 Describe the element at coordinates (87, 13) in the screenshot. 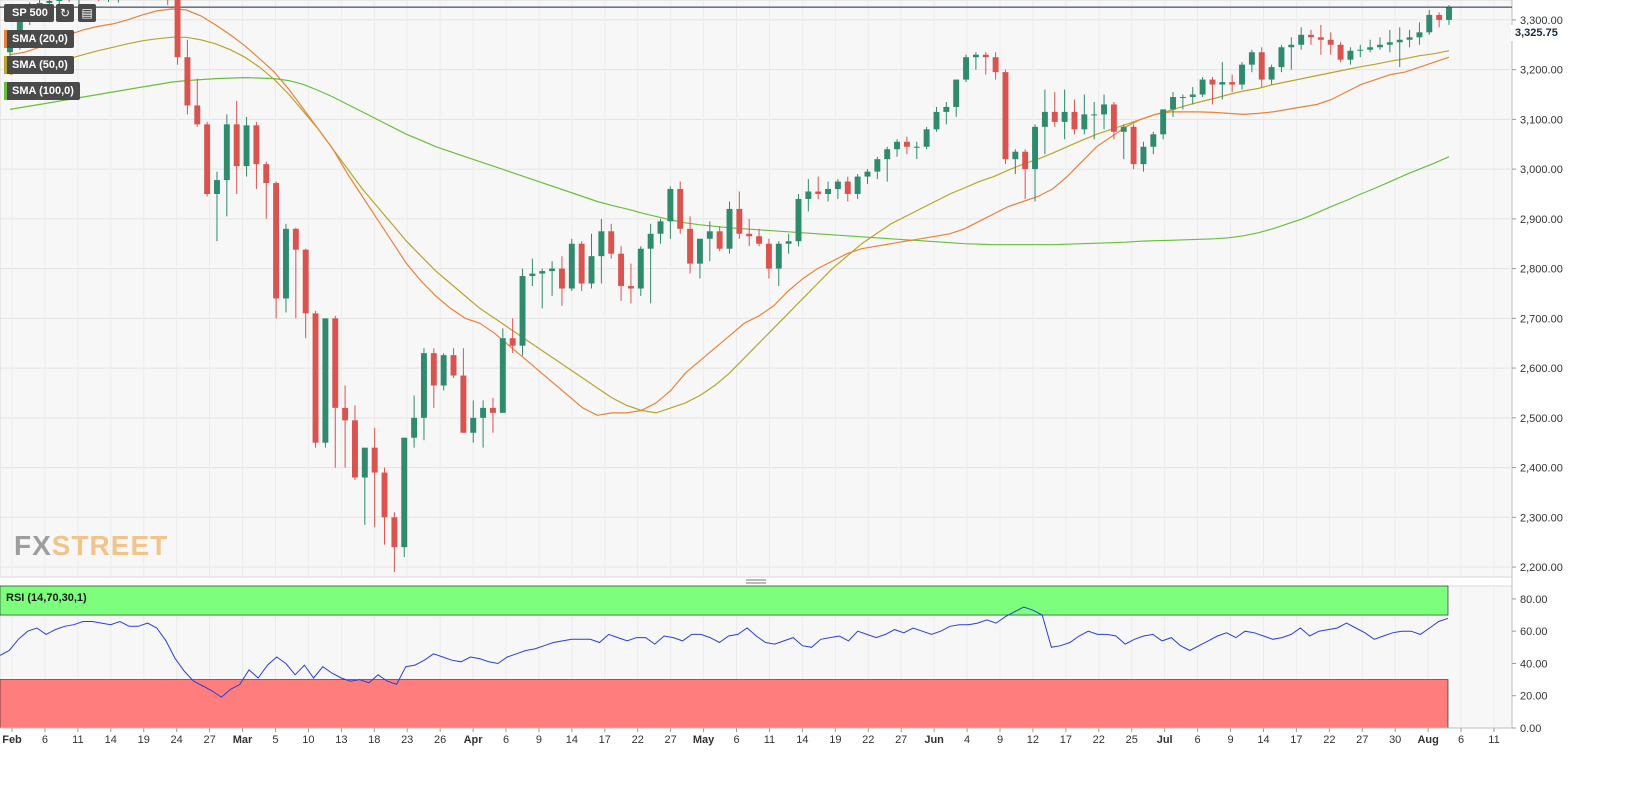

I see `bar-chart-icon: ▤` at that location.